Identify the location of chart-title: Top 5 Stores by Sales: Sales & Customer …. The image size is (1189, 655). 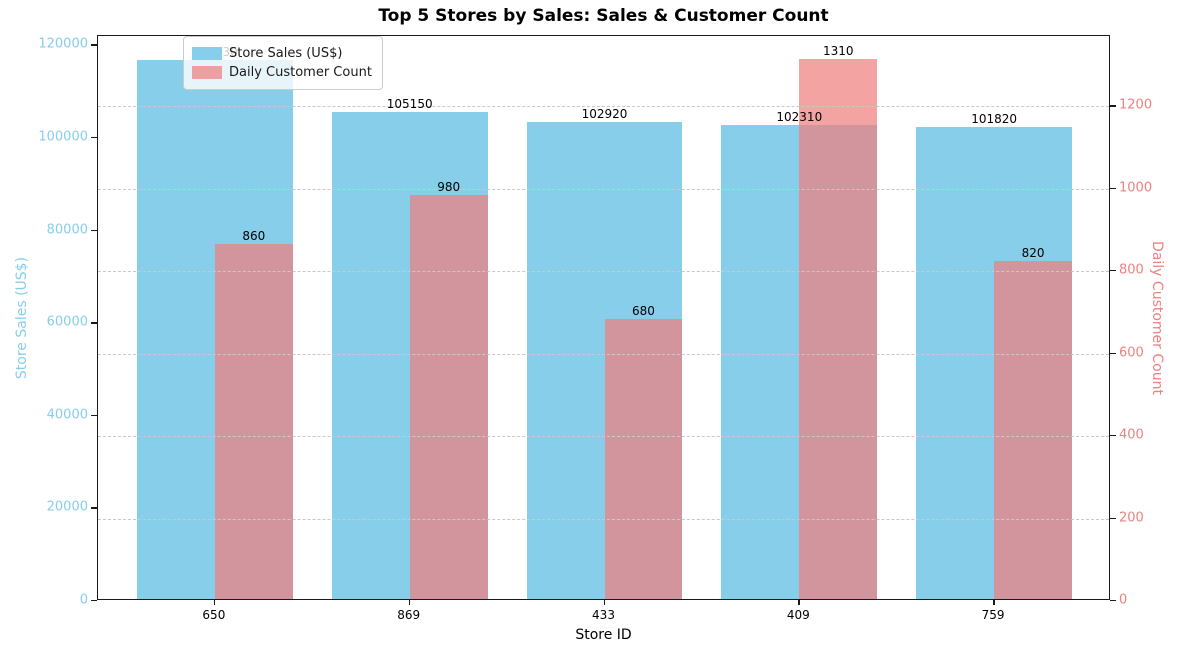
(603, 16).